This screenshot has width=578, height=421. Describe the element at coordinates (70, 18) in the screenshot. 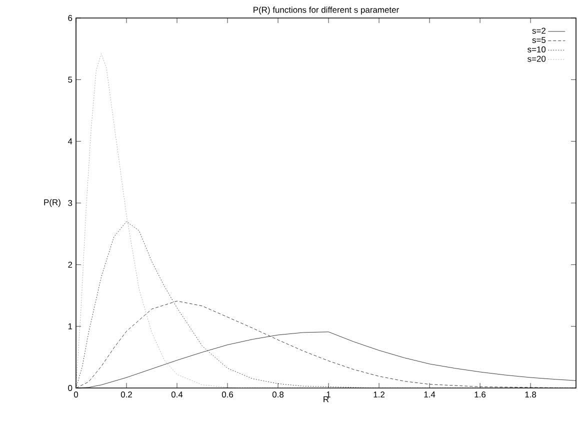

I see `y-tick-label: 6` at that location.